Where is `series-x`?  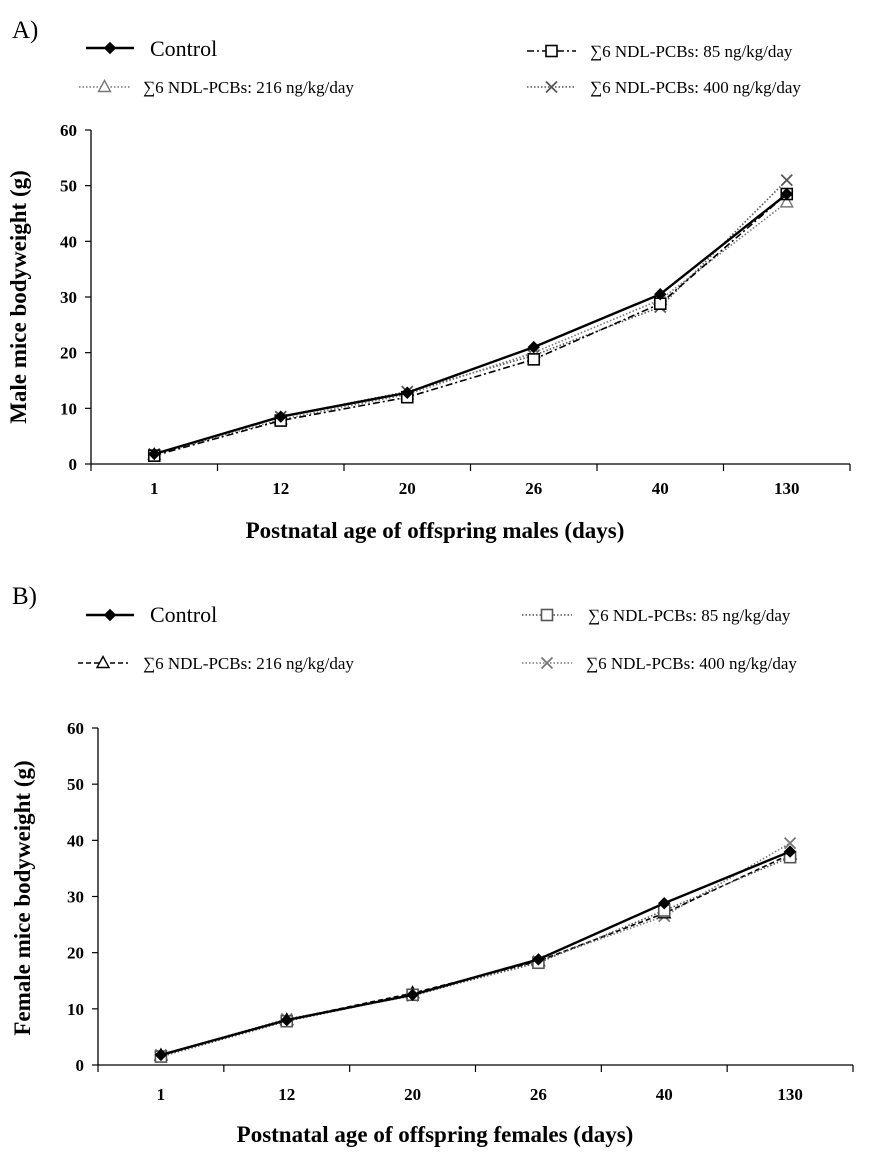 series-x is located at coordinates (475, 949).